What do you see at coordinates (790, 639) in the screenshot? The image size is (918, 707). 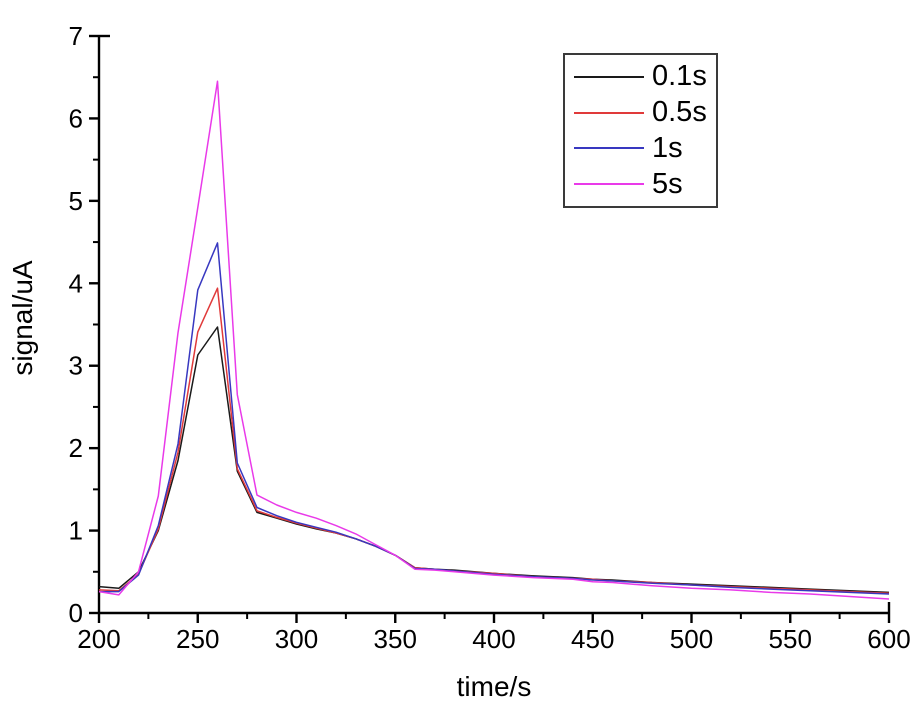 I see `x-tick-label: 550` at bounding box center [790, 639].